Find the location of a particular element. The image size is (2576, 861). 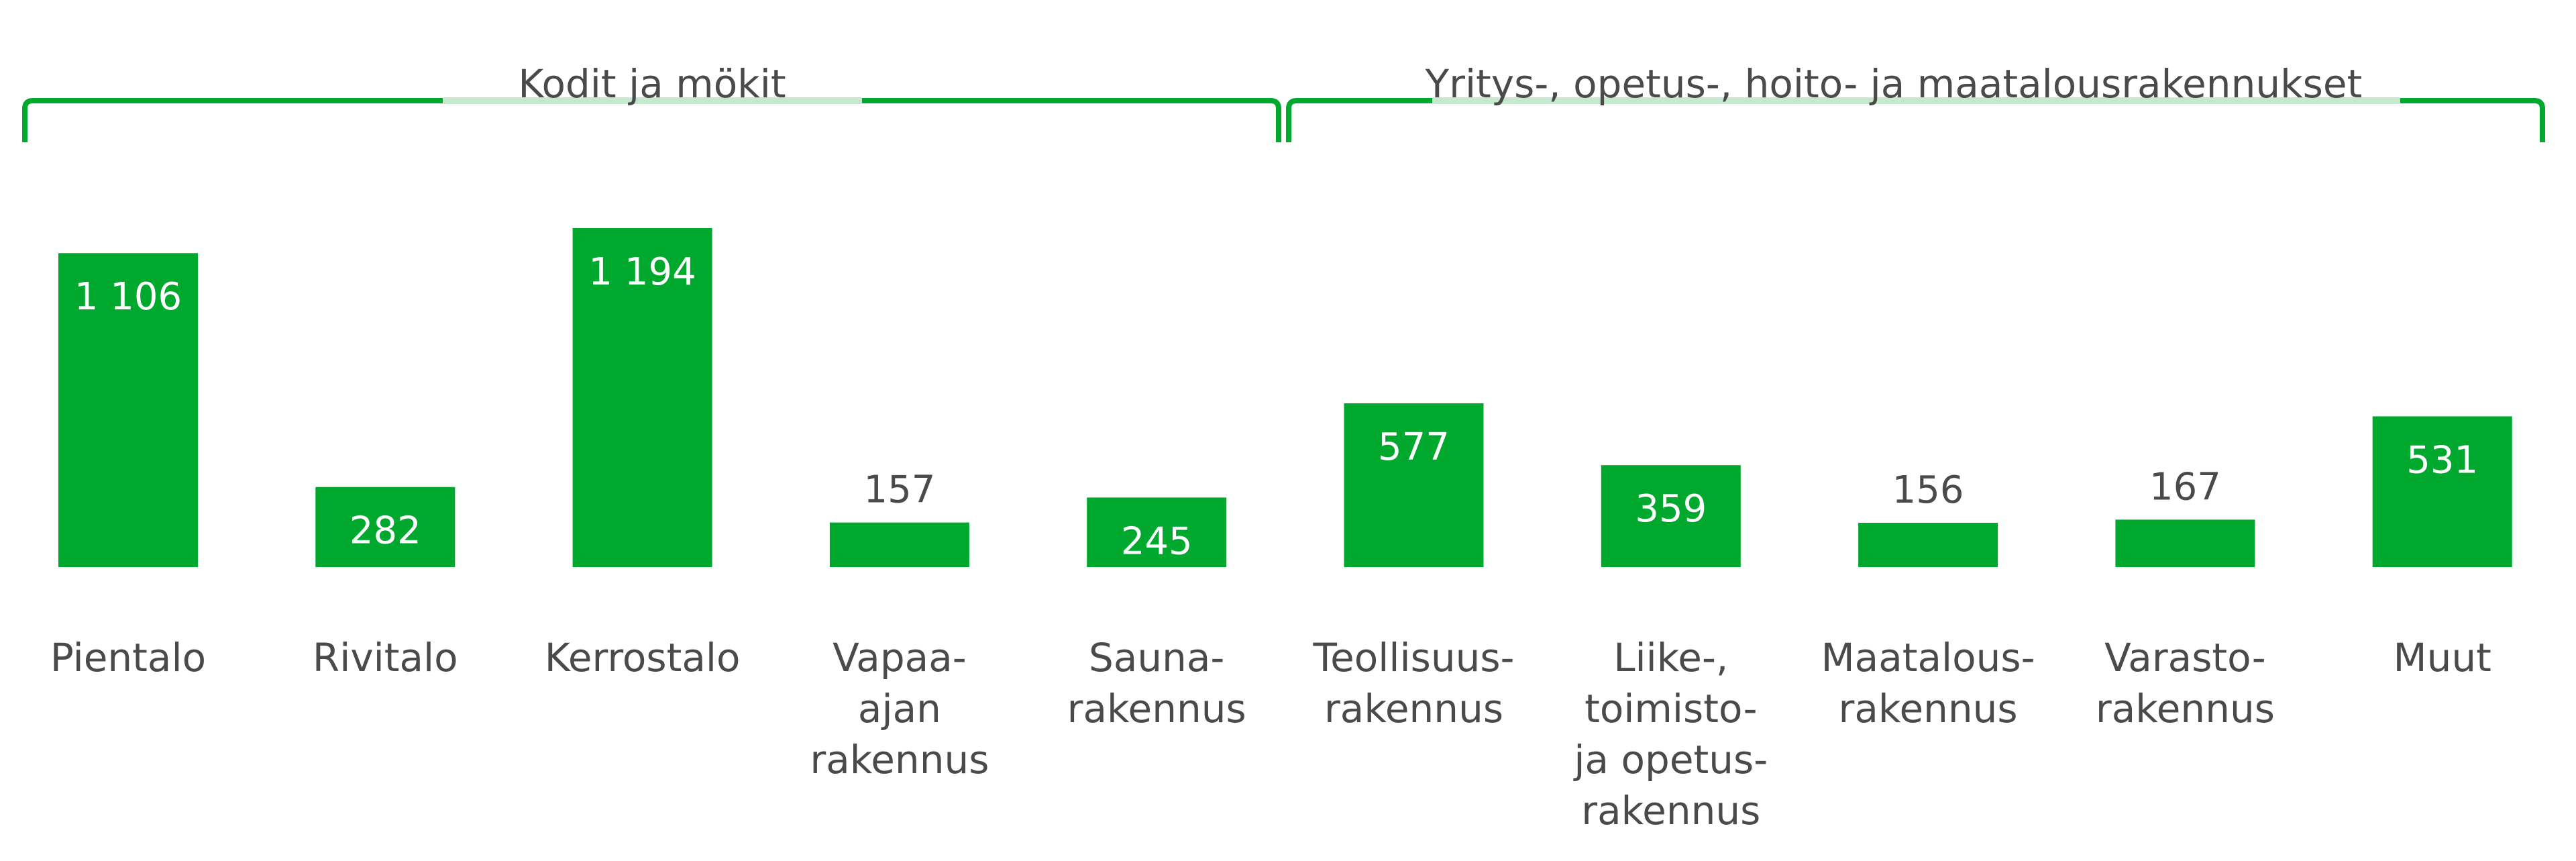

category-label: Varasto-rakennus is located at coordinates (2185, 683).